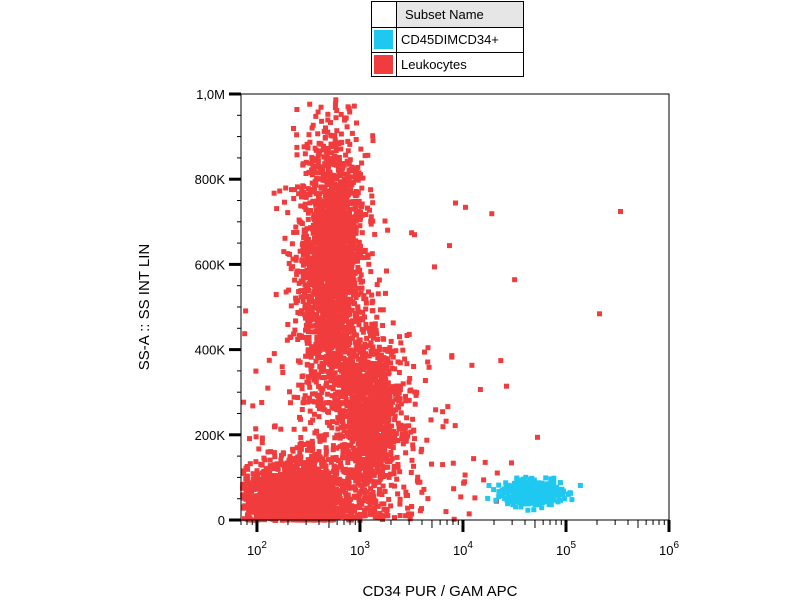 This screenshot has width=800, height=600. Describe the element at coordinates (447, 64) in the screenshot. I see `legend-item-leukocytes: Leukocytes` at that location.